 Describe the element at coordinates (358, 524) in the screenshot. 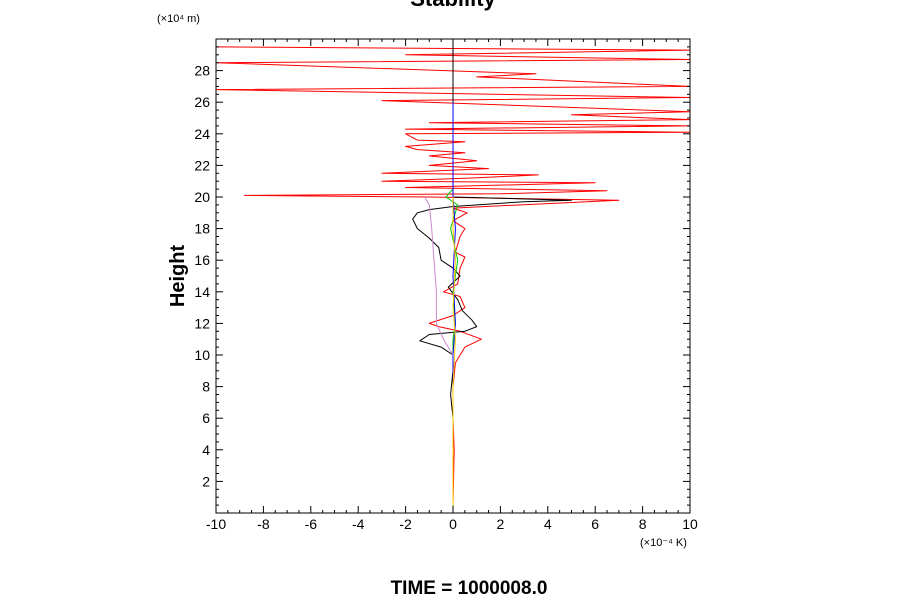

I see `x-tick-label: -4` at that location.